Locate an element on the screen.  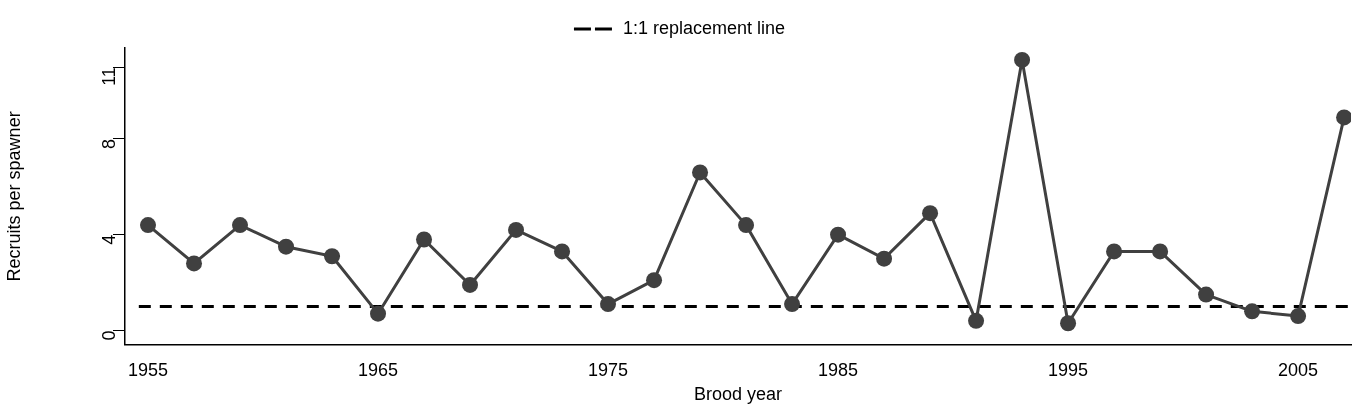
x-axis-title: Brood year is located at coordinates (738, 394).